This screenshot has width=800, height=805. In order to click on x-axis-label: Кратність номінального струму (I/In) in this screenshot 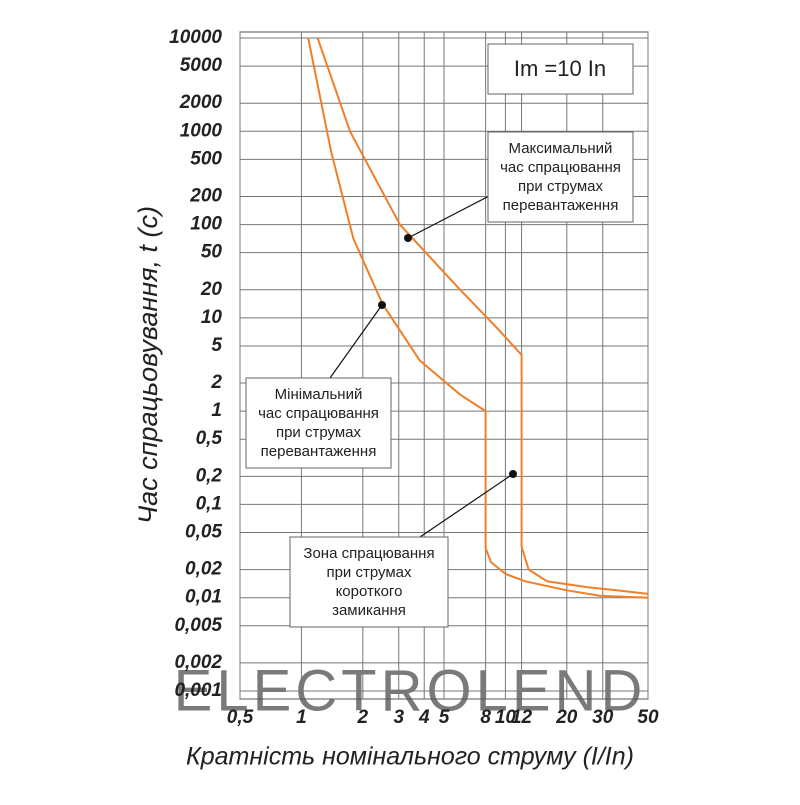, I will do `click(410, 757)`.